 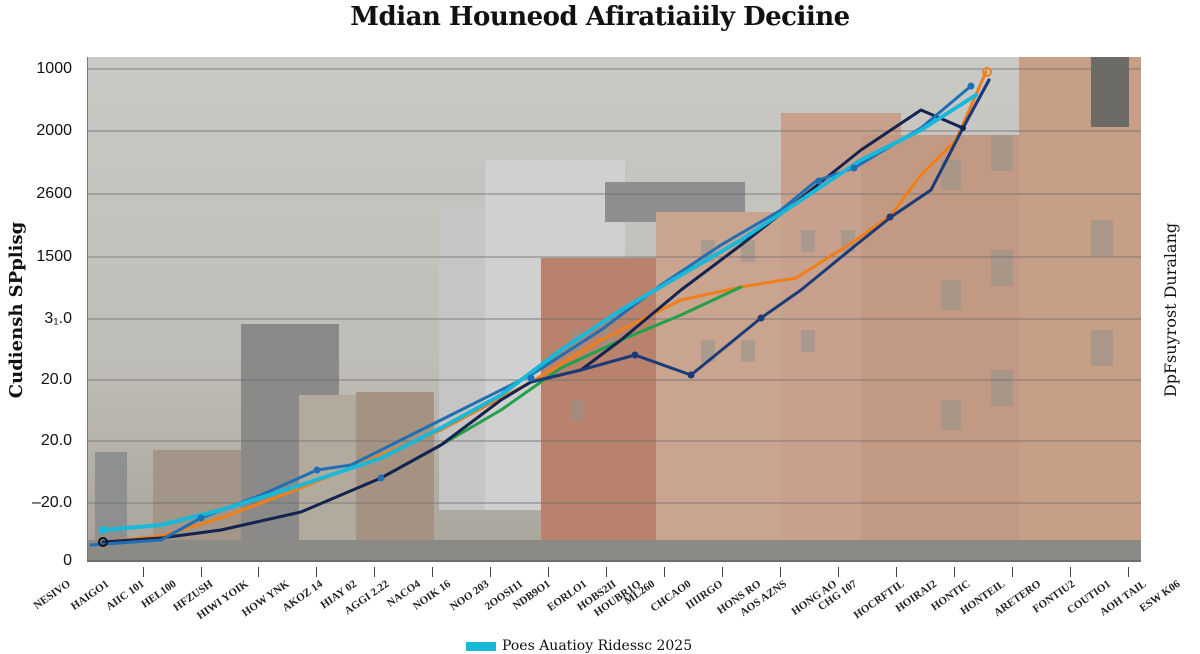 I want to click on y-tick-label: 2600, so click(x=54, y=193).